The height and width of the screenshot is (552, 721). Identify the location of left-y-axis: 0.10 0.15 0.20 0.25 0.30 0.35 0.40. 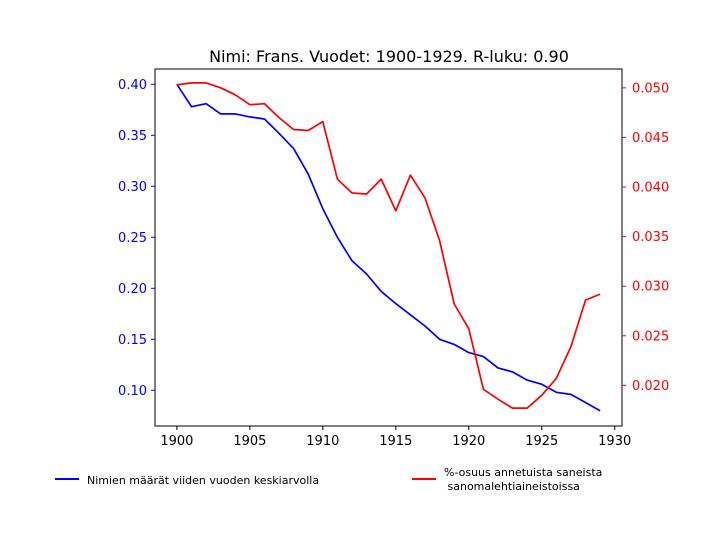
(136, 238).